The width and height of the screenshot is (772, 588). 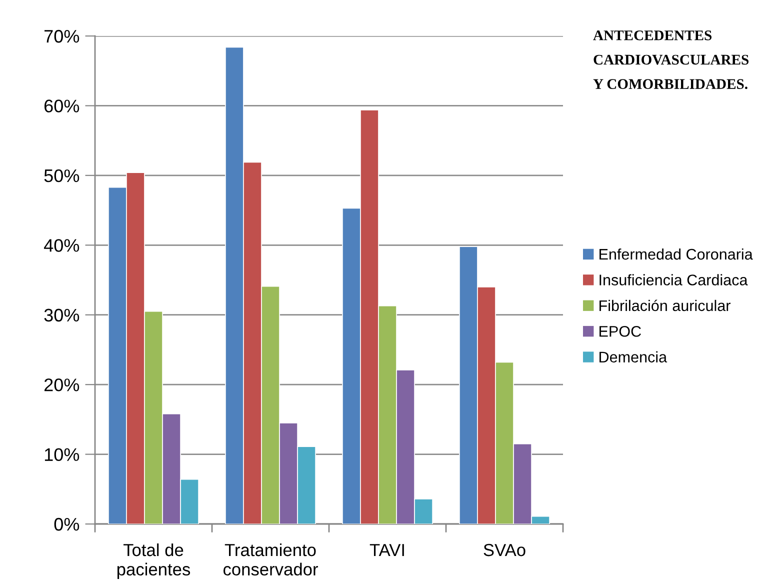 What do you see at coordinates (671, 60) in the screenshot?
I see `text: ANTECEDENTES CARDIOVASCULARES Y COMORBILIDADES.` at bounding box center [671, 60].